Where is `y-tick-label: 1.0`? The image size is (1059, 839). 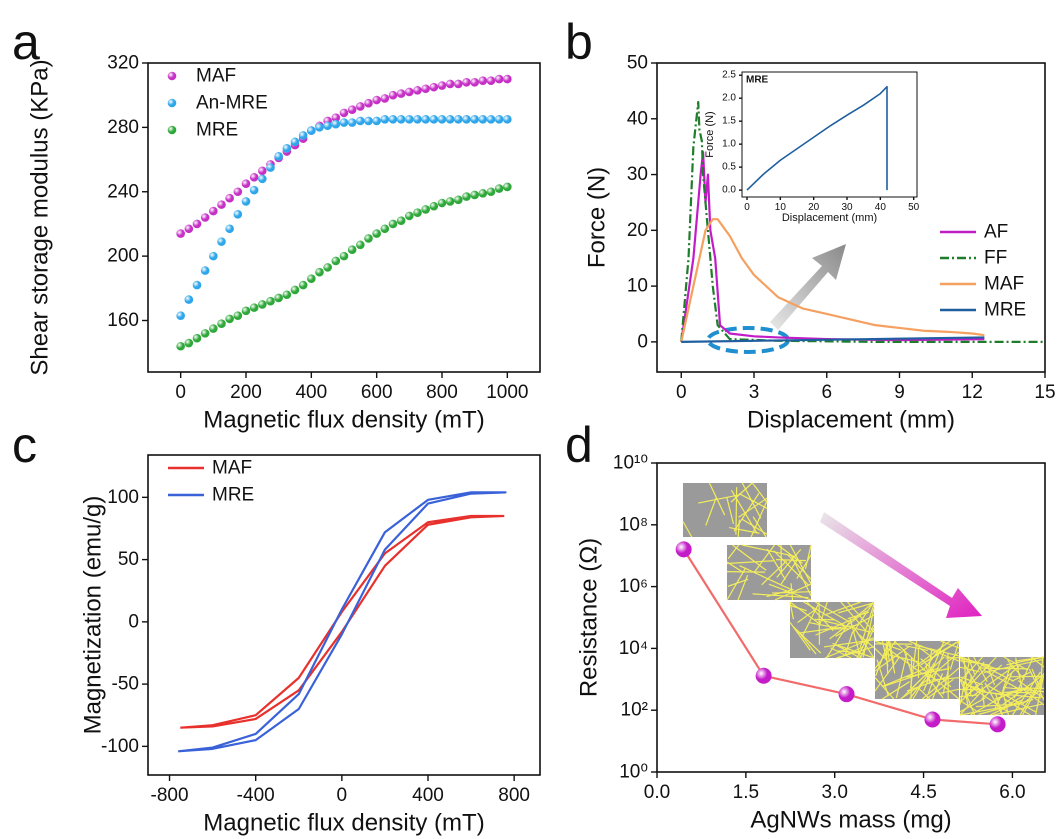
y-tick-label: 1.0 is located at coordinates (729, 144).